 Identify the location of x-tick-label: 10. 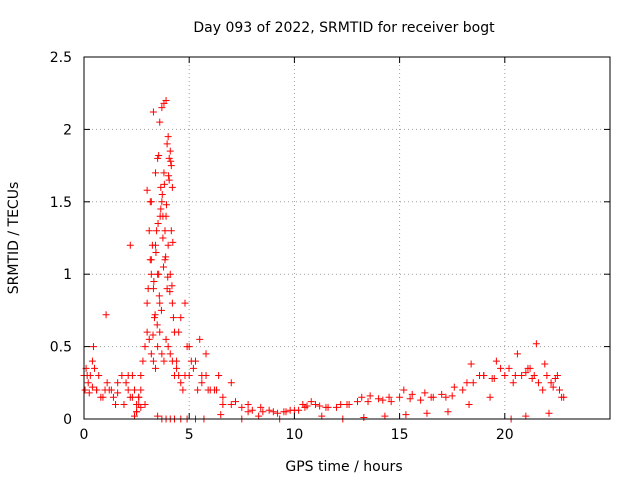
(294, 435).